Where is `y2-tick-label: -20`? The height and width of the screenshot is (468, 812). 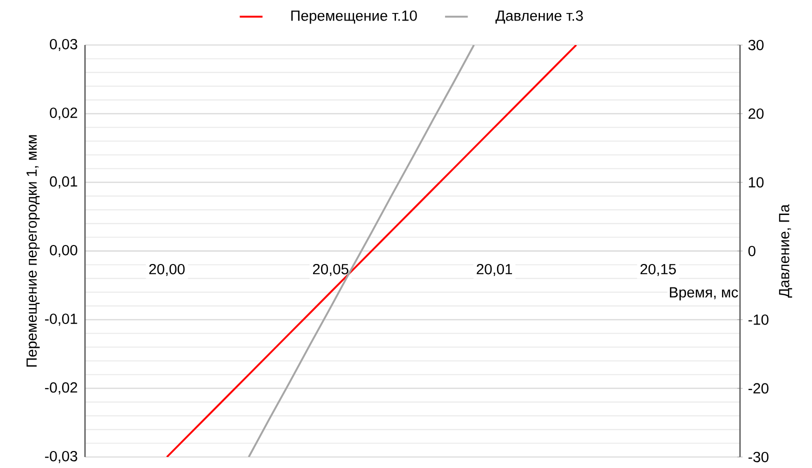 y2-tick-label: -20 is located at coordinates (758, 388).